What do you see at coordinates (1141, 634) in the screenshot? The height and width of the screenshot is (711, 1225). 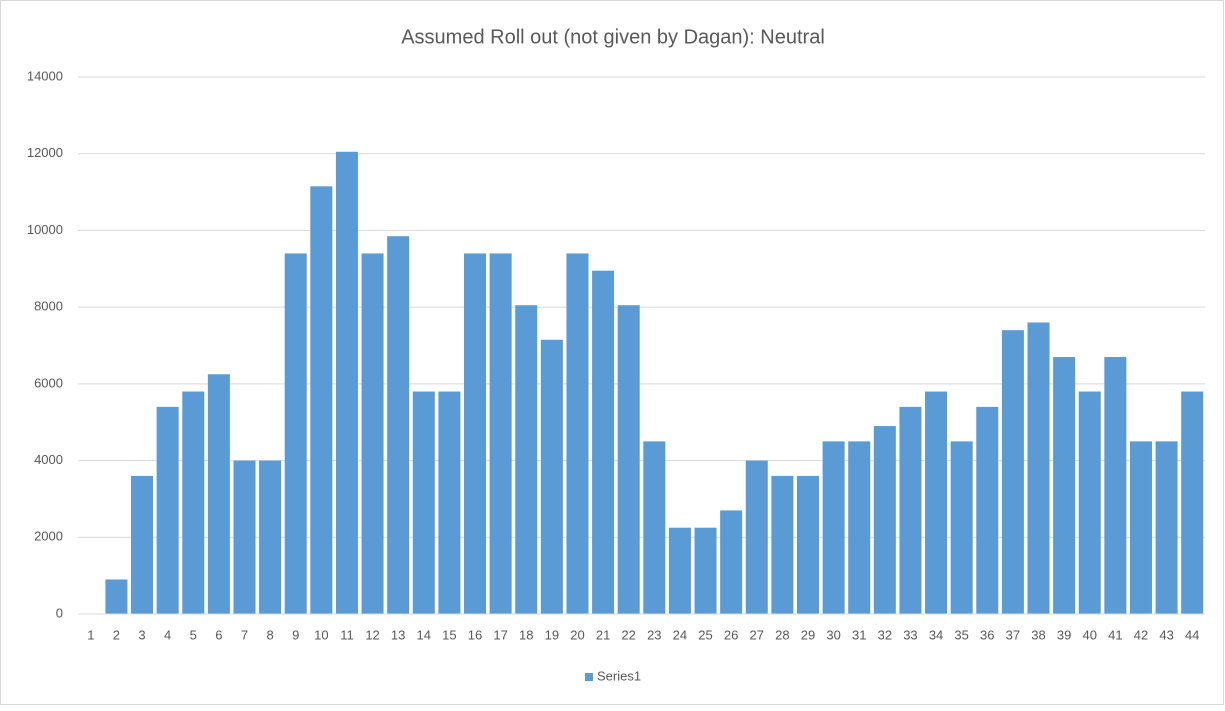 I see `x-tick-label: 42` at bounding box center [1141, 634].